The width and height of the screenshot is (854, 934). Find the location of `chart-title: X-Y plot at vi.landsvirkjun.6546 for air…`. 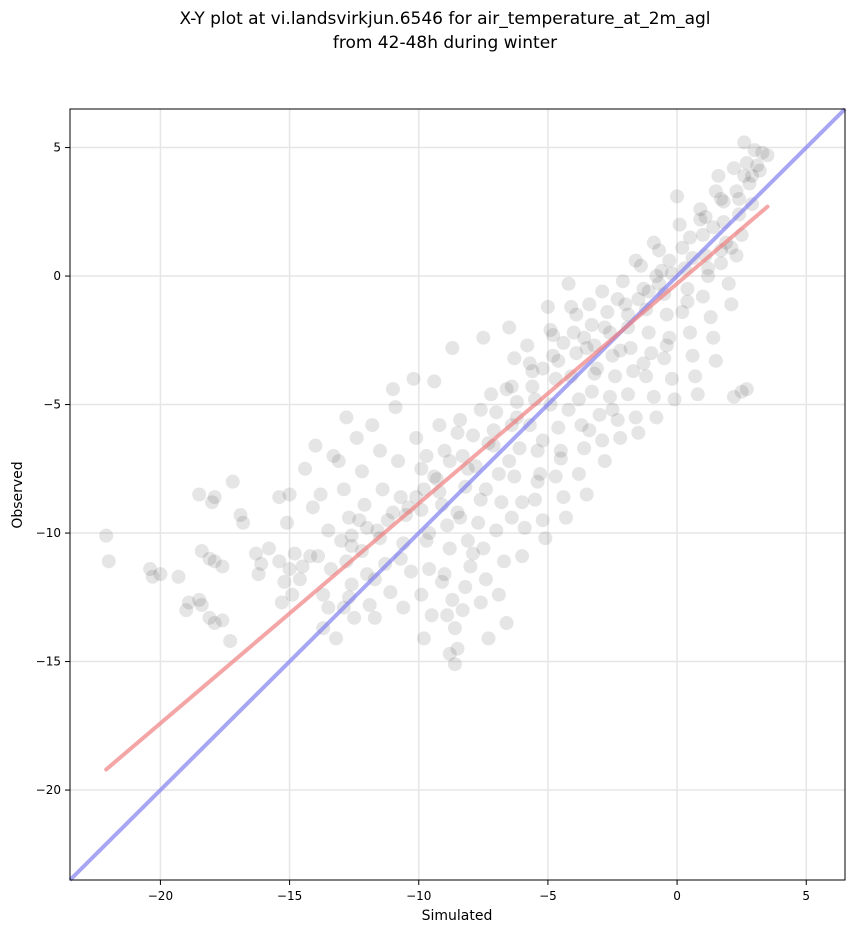

chart-title: X-Y plot at vi.landsvirkjun.6546 for air… is located at coordinates (444, 19).